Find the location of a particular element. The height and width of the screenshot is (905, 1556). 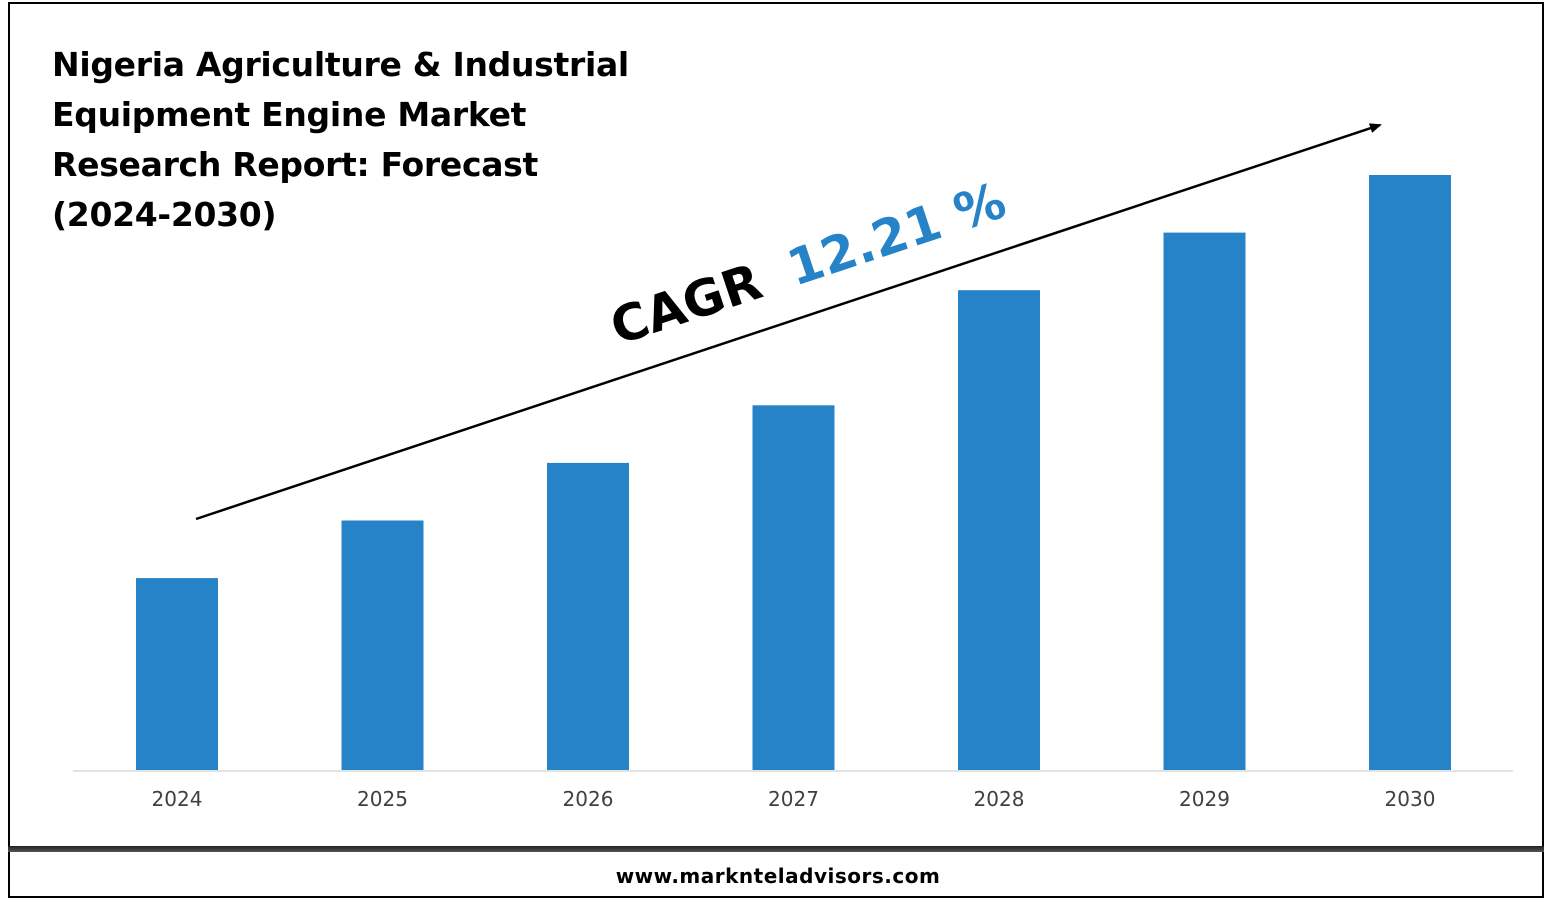

x-tick-labels: 2024 2025 2026 2027 2028 2029 2030 is located at coordinates (794, 799).